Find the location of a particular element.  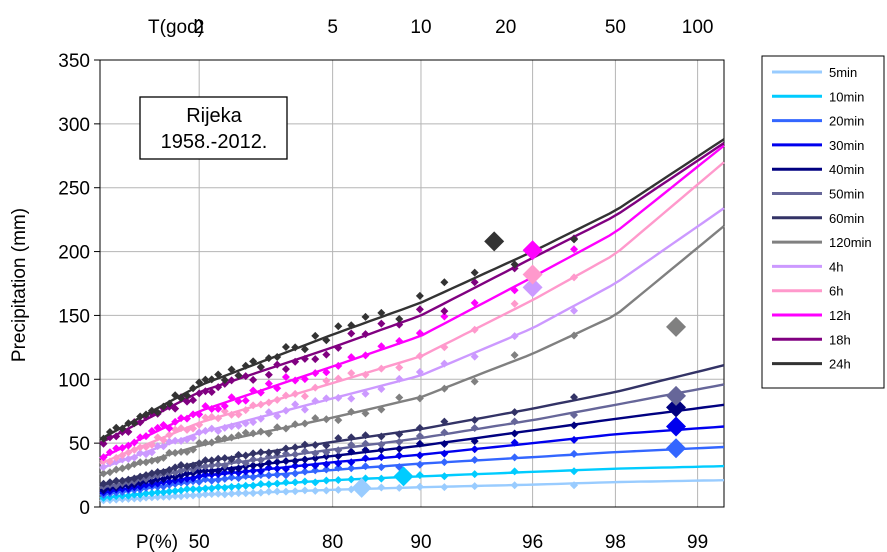

bottom-tick-label: 90 is located at coordinates (420, 542).